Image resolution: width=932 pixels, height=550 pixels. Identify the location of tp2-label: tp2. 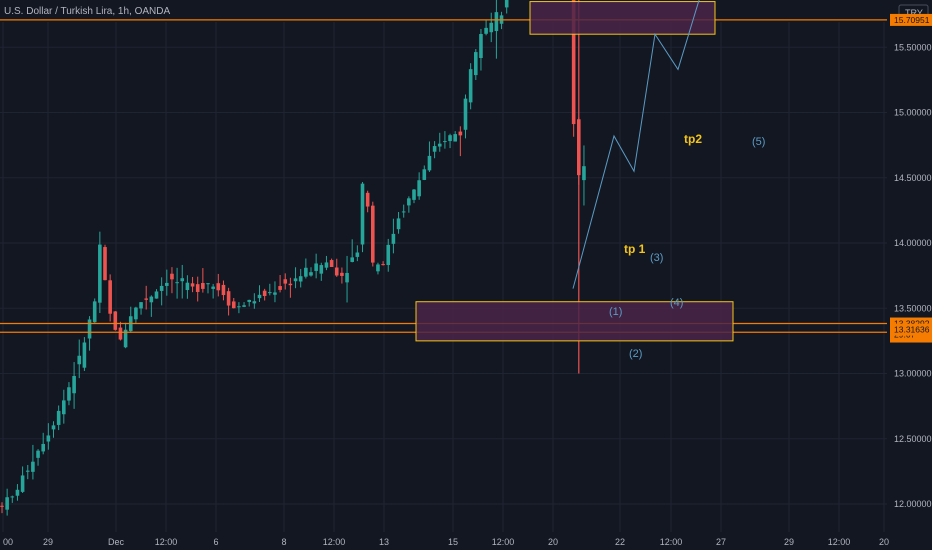
(693, 139).